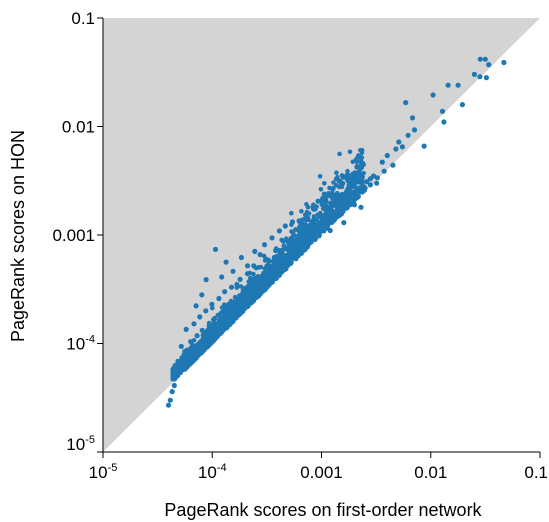  I want to click on x-tick-label: 10-4, so click(212, 472).